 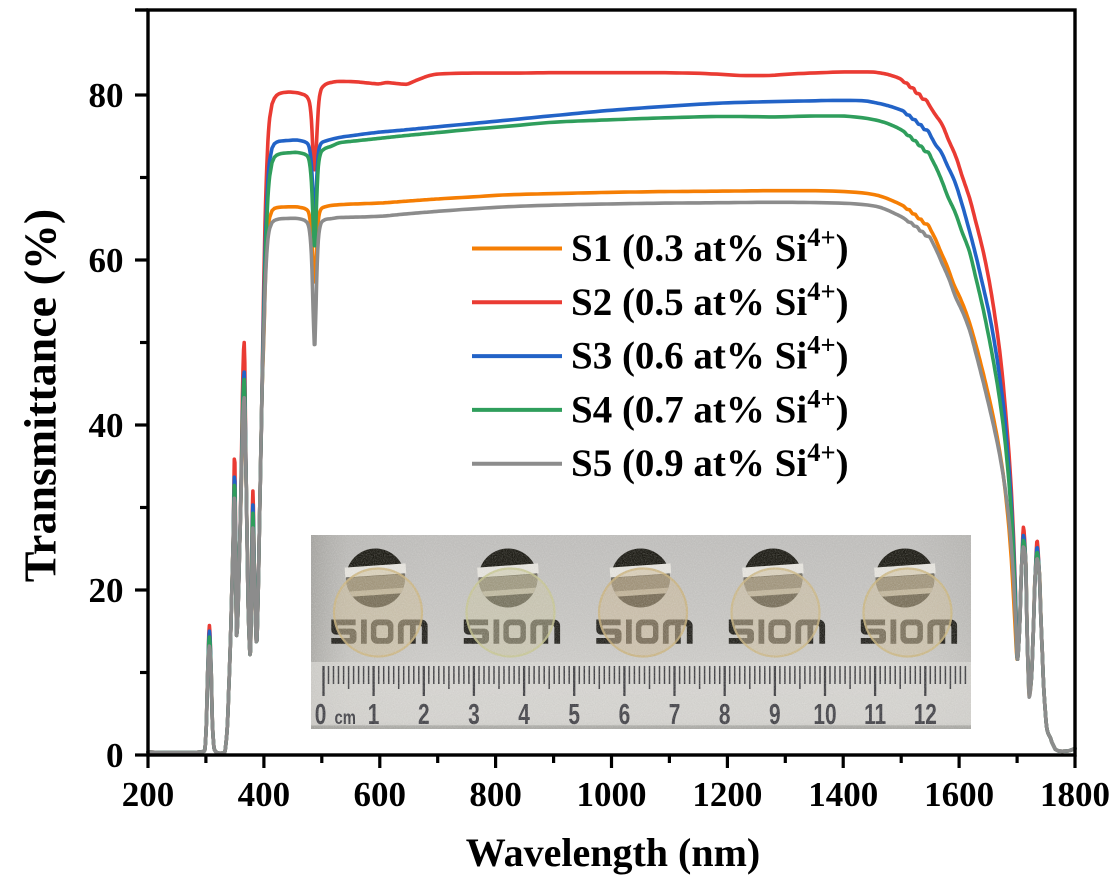 I want to click on svg-text: 80, so click(x=106, y=95).